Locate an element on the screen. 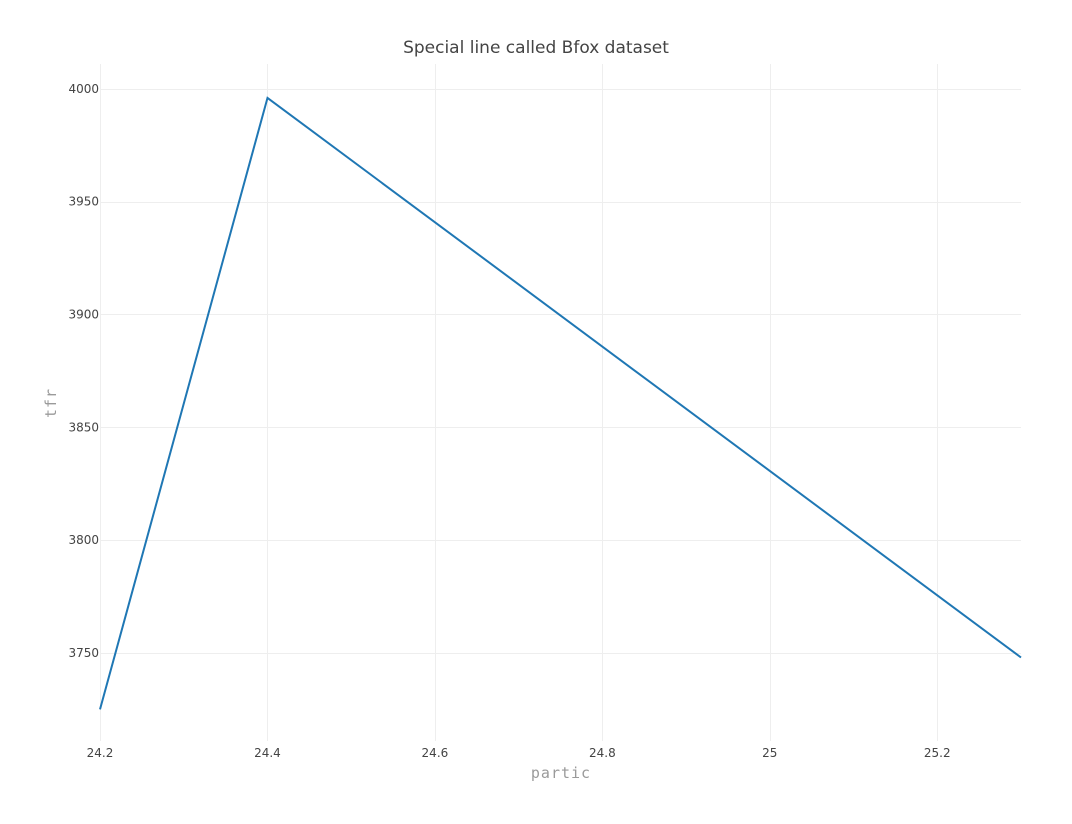  x-tick-label: 25 is located at coordinates (769, 753).